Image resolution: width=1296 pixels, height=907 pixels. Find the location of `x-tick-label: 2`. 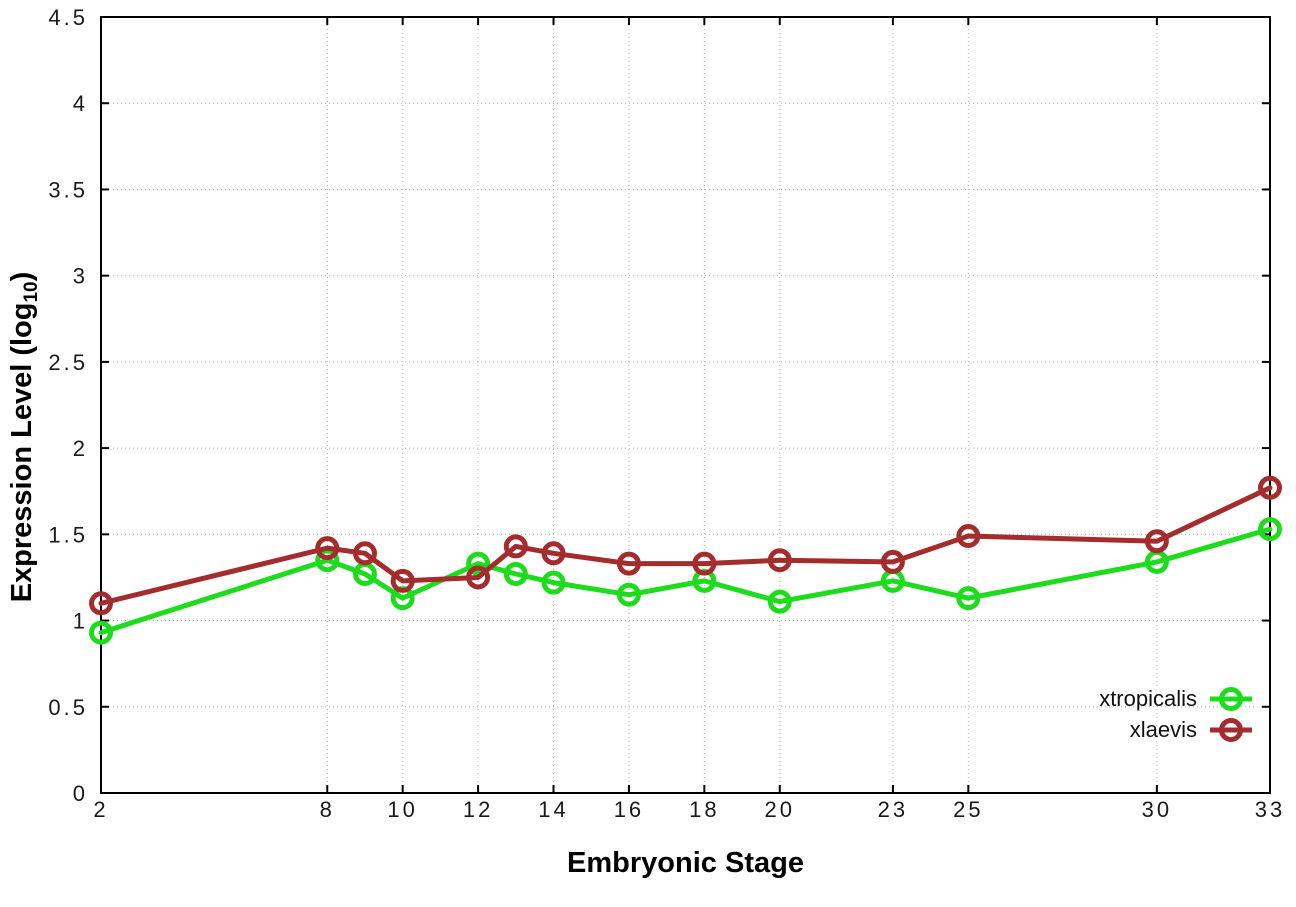

x-tick-label: 2 is located at coordinates (100, 809).